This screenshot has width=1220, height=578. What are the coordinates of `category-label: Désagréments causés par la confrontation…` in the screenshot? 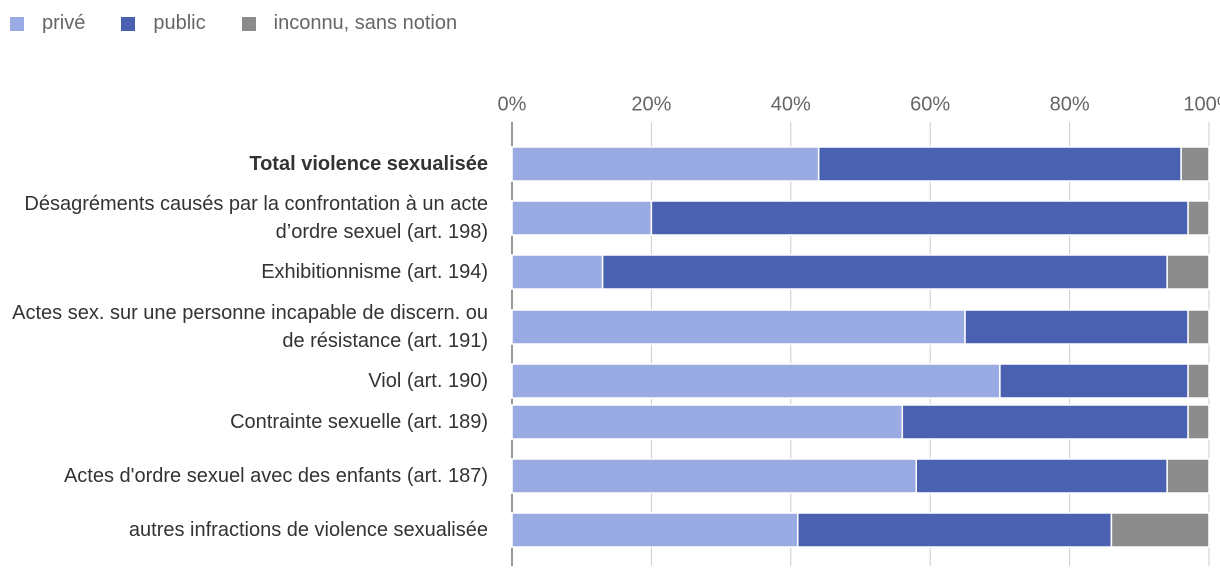 It's located at (256, 218).